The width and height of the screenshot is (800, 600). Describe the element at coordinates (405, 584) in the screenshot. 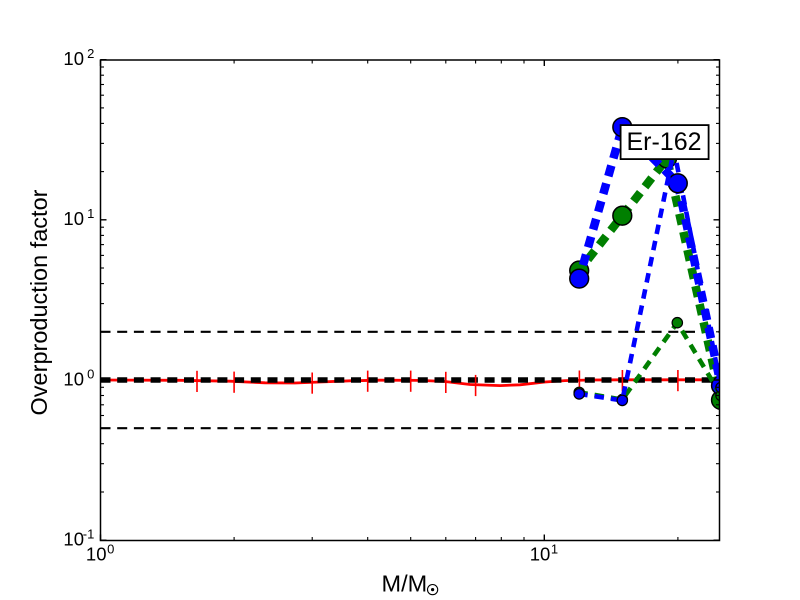

I see `svg-text: M/M` at that location.